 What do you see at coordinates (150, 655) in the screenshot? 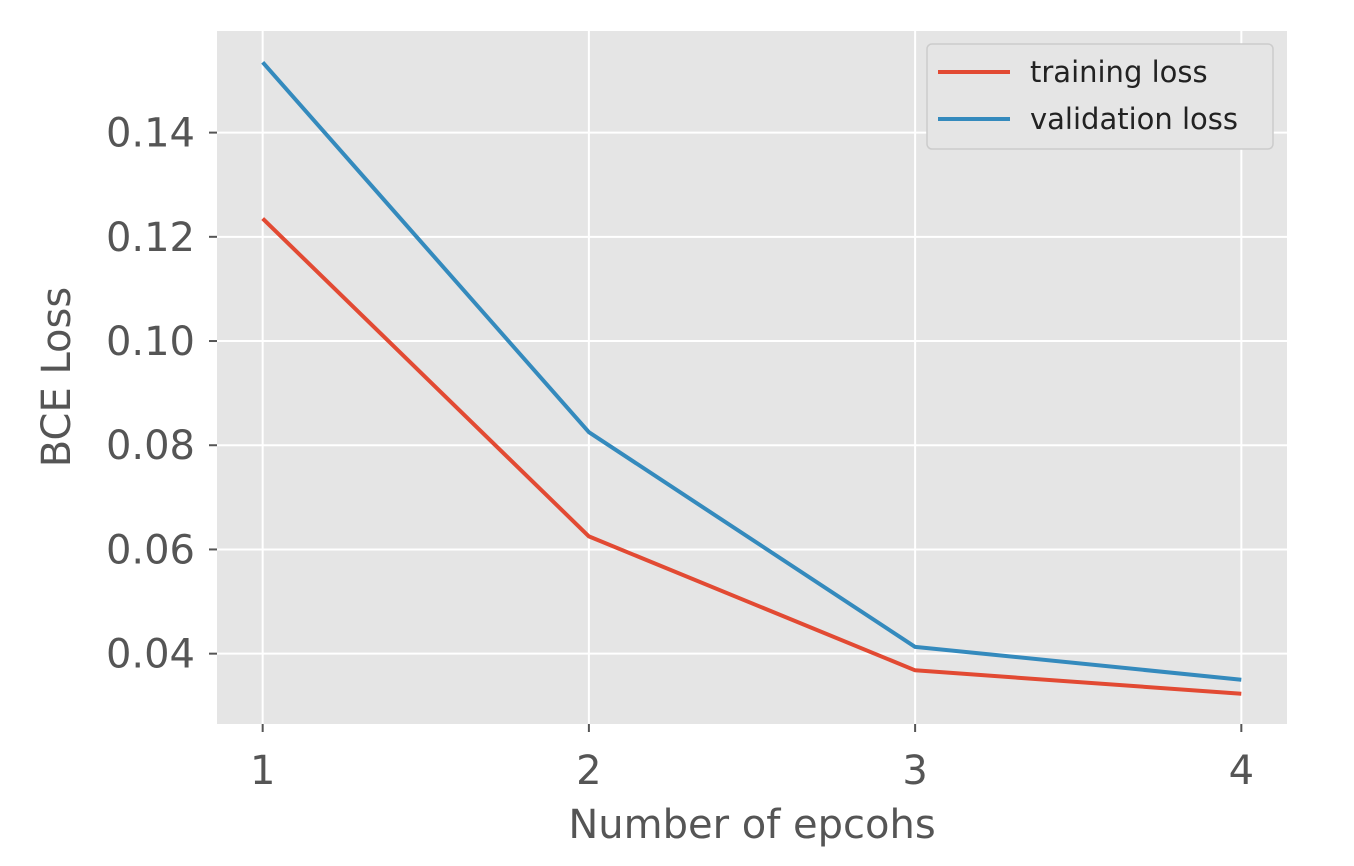
I see `y-tick-label: 0.04` at bounding box center [150, 655].